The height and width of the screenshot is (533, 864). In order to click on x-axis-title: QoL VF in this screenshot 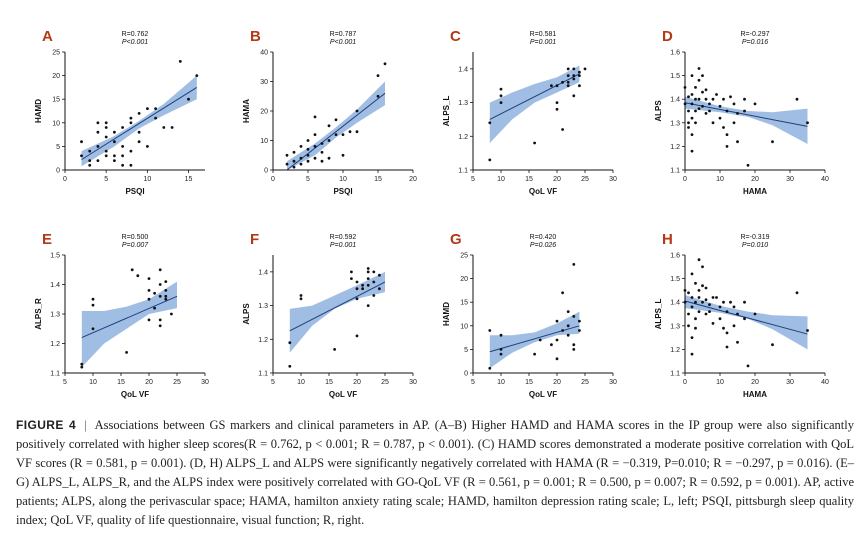, I will do `click(543, 394)`.